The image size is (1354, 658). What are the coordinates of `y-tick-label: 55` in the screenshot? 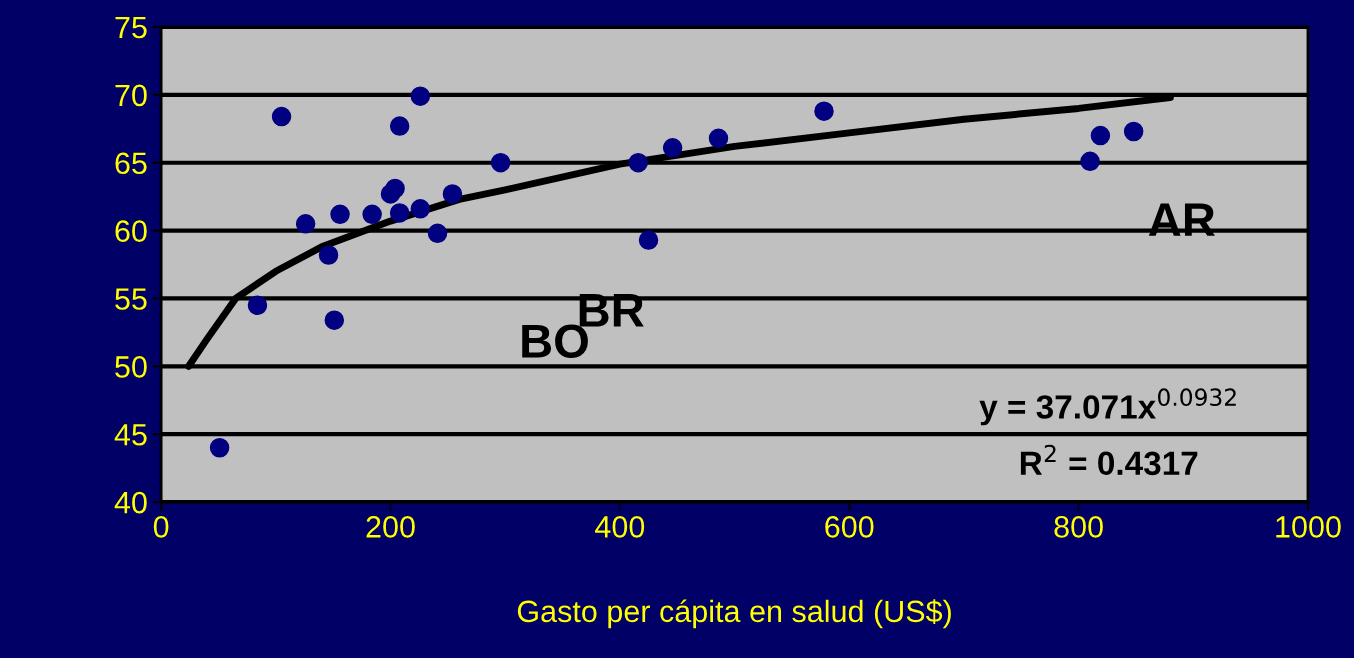 It's located at (131, 299).